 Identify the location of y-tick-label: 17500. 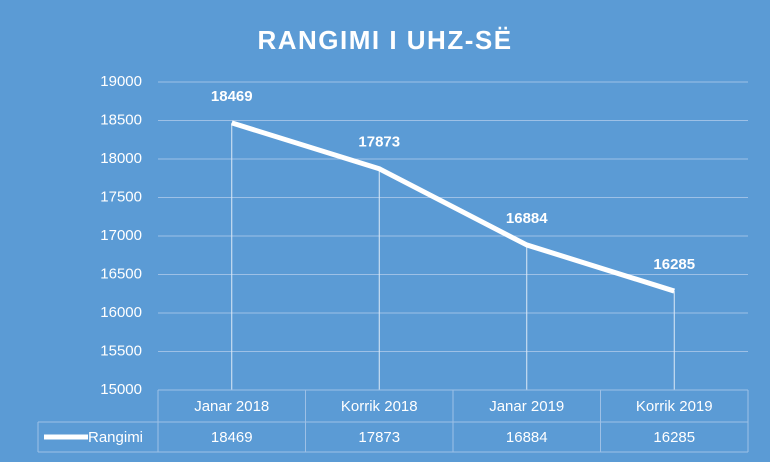
(121, 196).